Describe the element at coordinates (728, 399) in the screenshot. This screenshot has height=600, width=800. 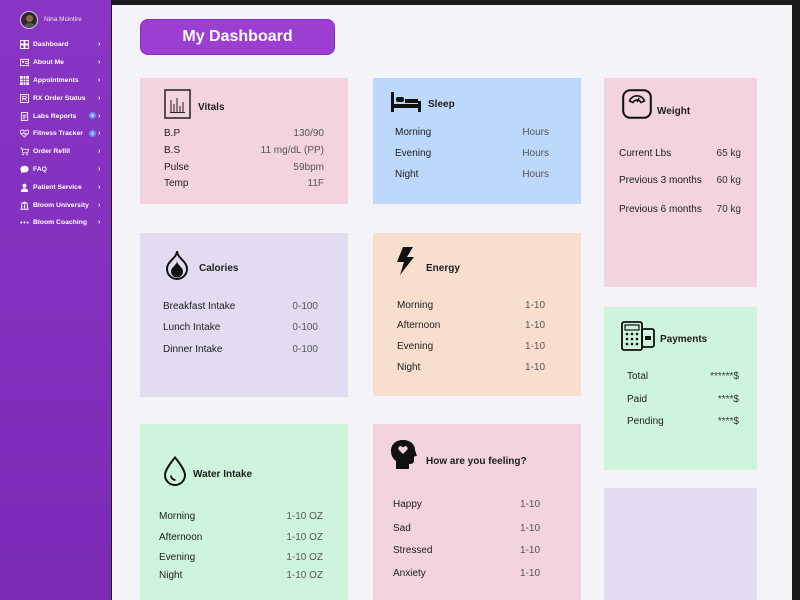
I see `row-value: ****$` at that location.